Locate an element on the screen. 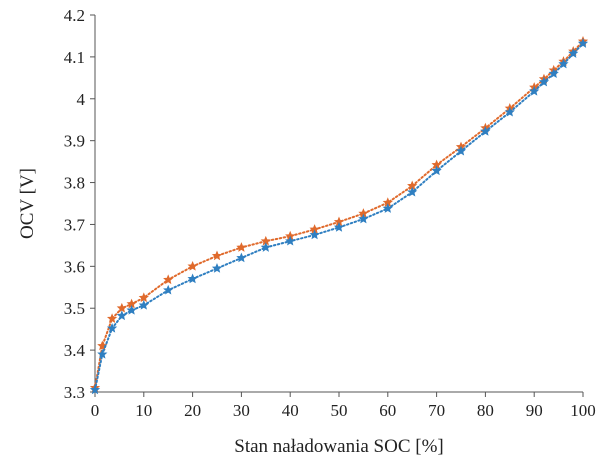 This screenshot has width=601, height=463. x-tick-label: 90 is located at coordinates (534, 410).